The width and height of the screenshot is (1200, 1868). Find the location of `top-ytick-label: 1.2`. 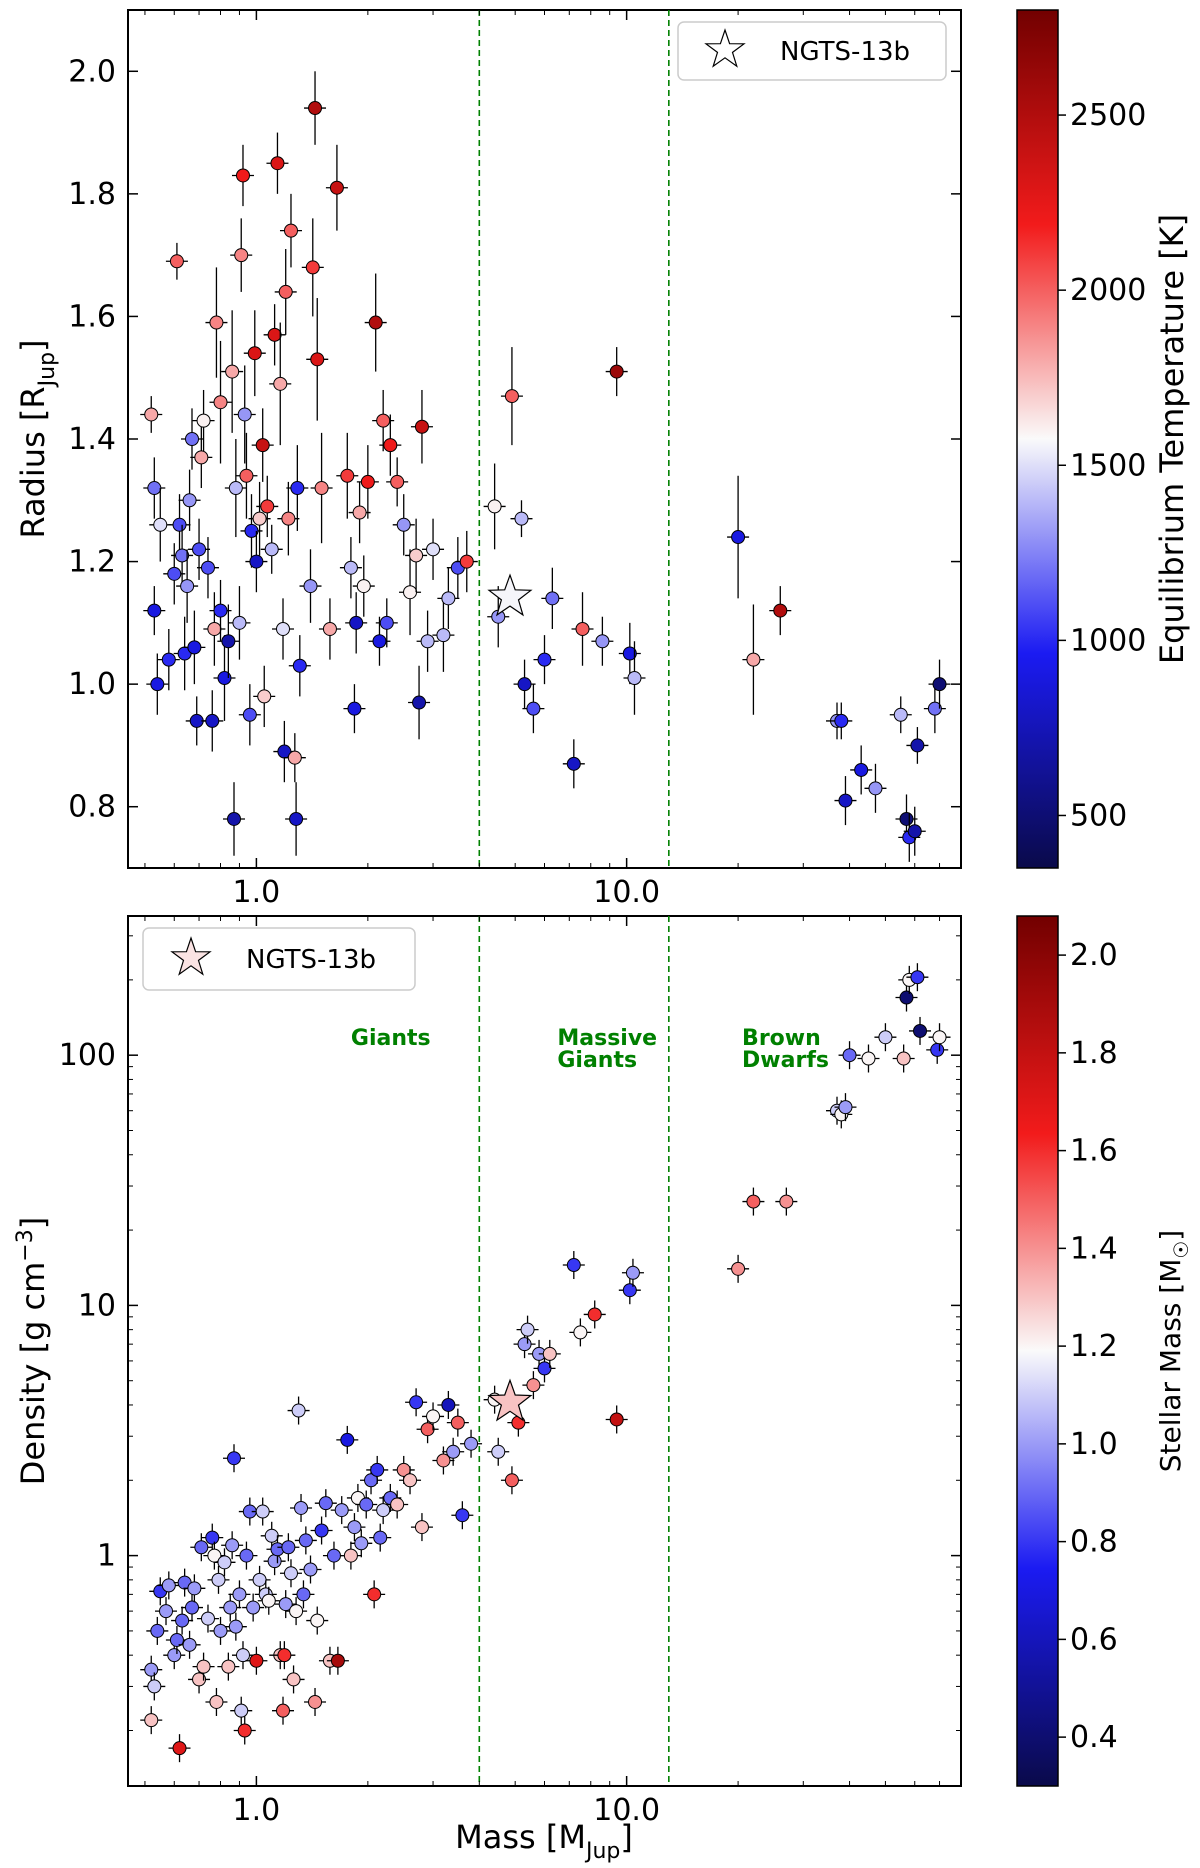

top-ytick-label: 1.2 is located at coordinates (92, 562).